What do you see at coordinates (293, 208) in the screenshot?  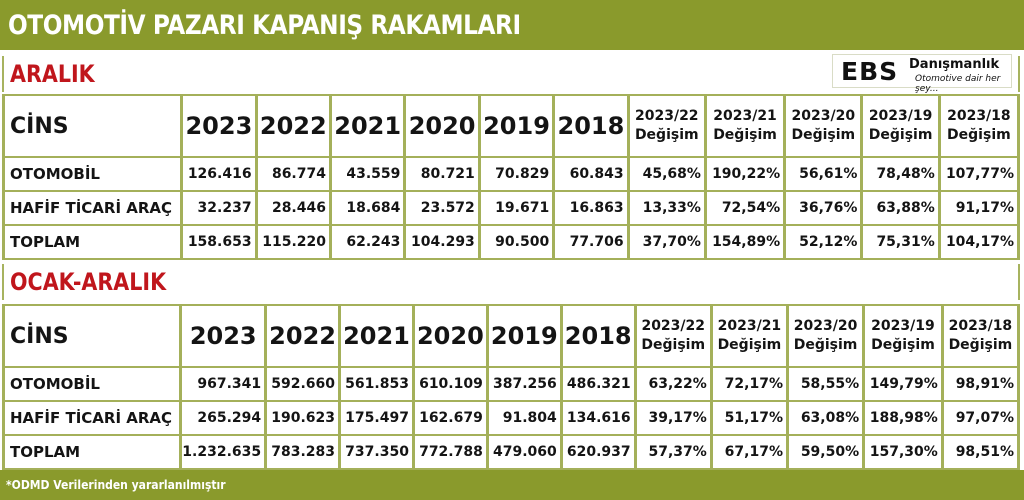 I see `cell: 28.446` at bounding box center [293, 208].